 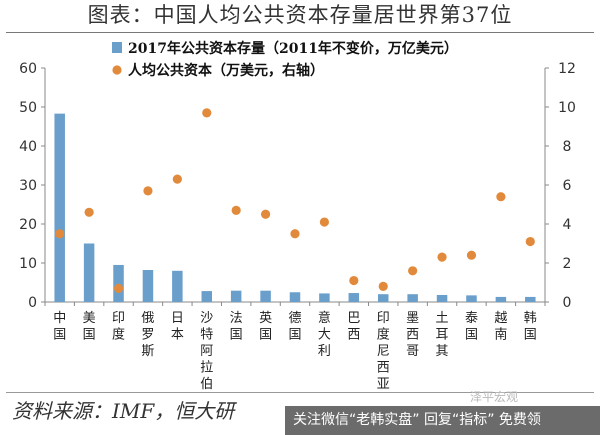 What do you see at coordinates (412, 335) in the screenshot?
I see `x-tick-label: 墨西哥` at bounding box center [412, 335].